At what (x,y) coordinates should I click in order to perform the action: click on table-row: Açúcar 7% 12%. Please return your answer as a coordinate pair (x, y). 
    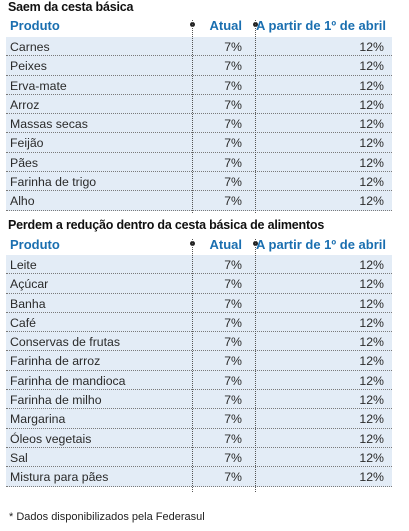
    Looking at the image, I should click on (199, 284).